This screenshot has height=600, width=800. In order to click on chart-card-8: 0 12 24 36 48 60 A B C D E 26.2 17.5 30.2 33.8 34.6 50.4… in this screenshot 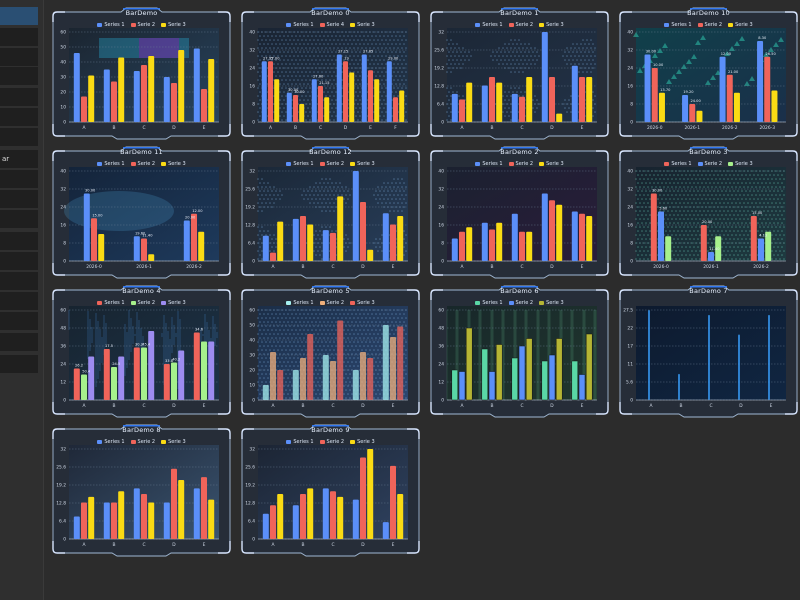, I will do `click(141, 351)`.